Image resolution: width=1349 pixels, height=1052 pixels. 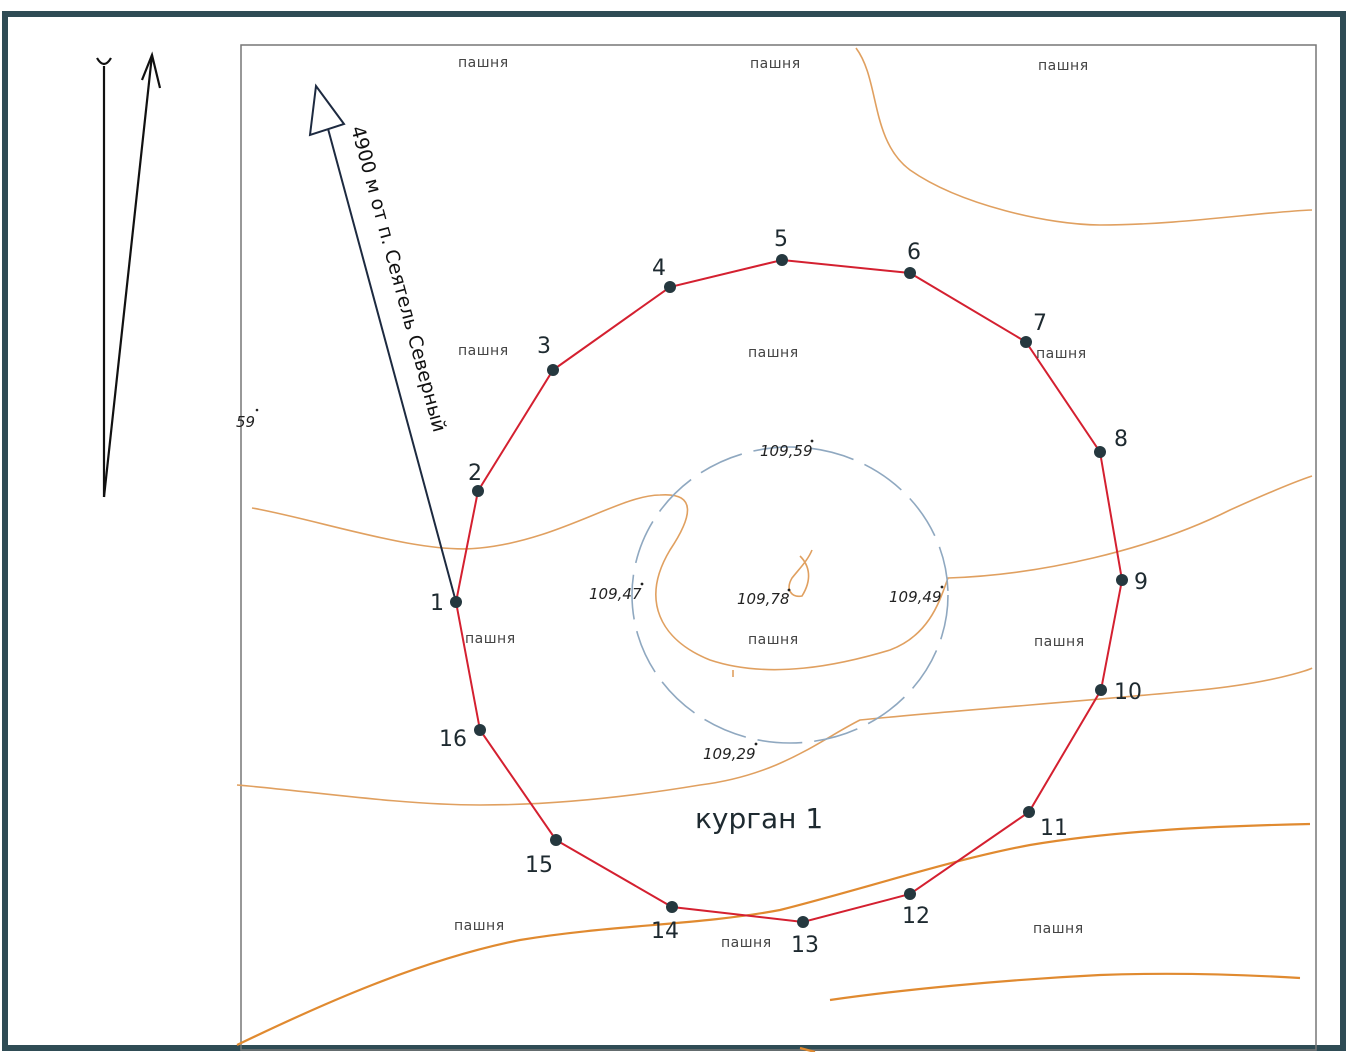 I want to click on elevation-label: 109,59, so click(x=786, y=451).